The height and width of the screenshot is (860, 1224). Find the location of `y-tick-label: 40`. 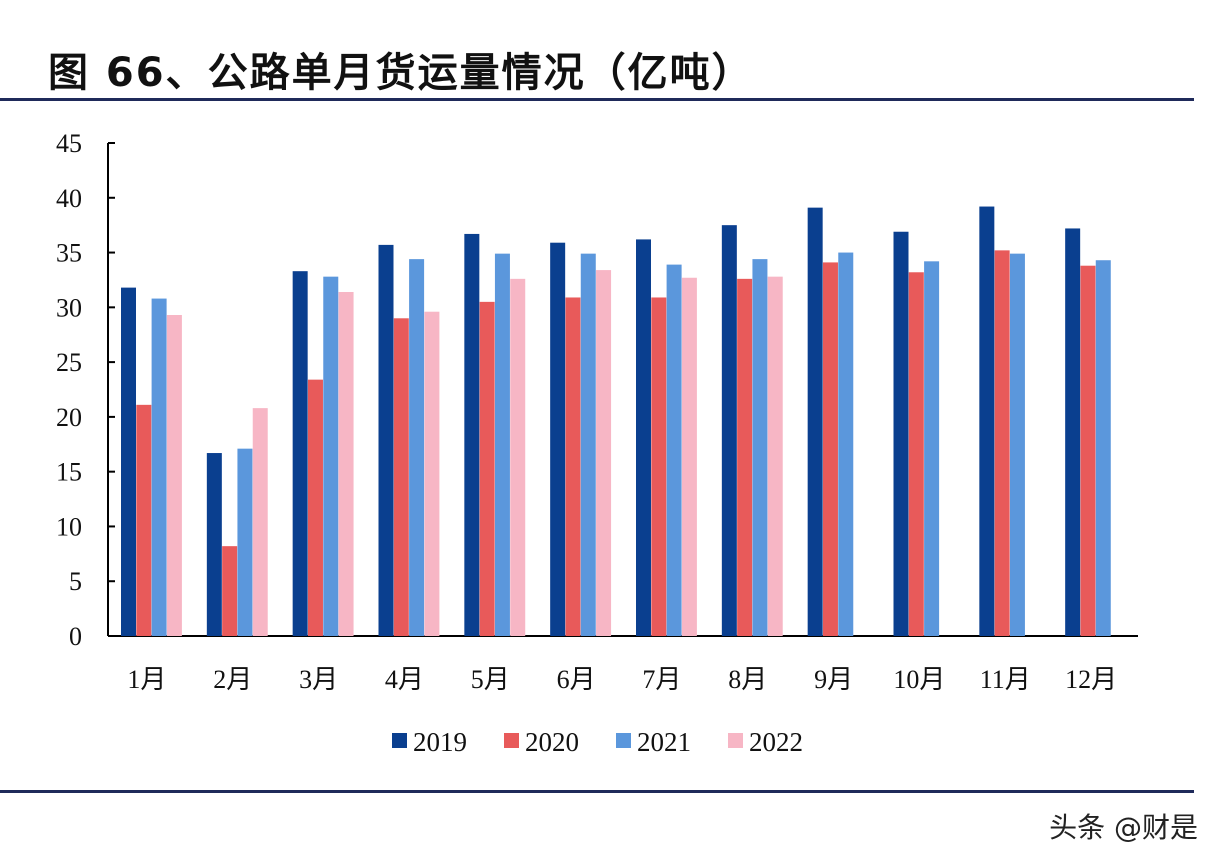

y-tick-label: 40 is located at coordinates (69, 198).